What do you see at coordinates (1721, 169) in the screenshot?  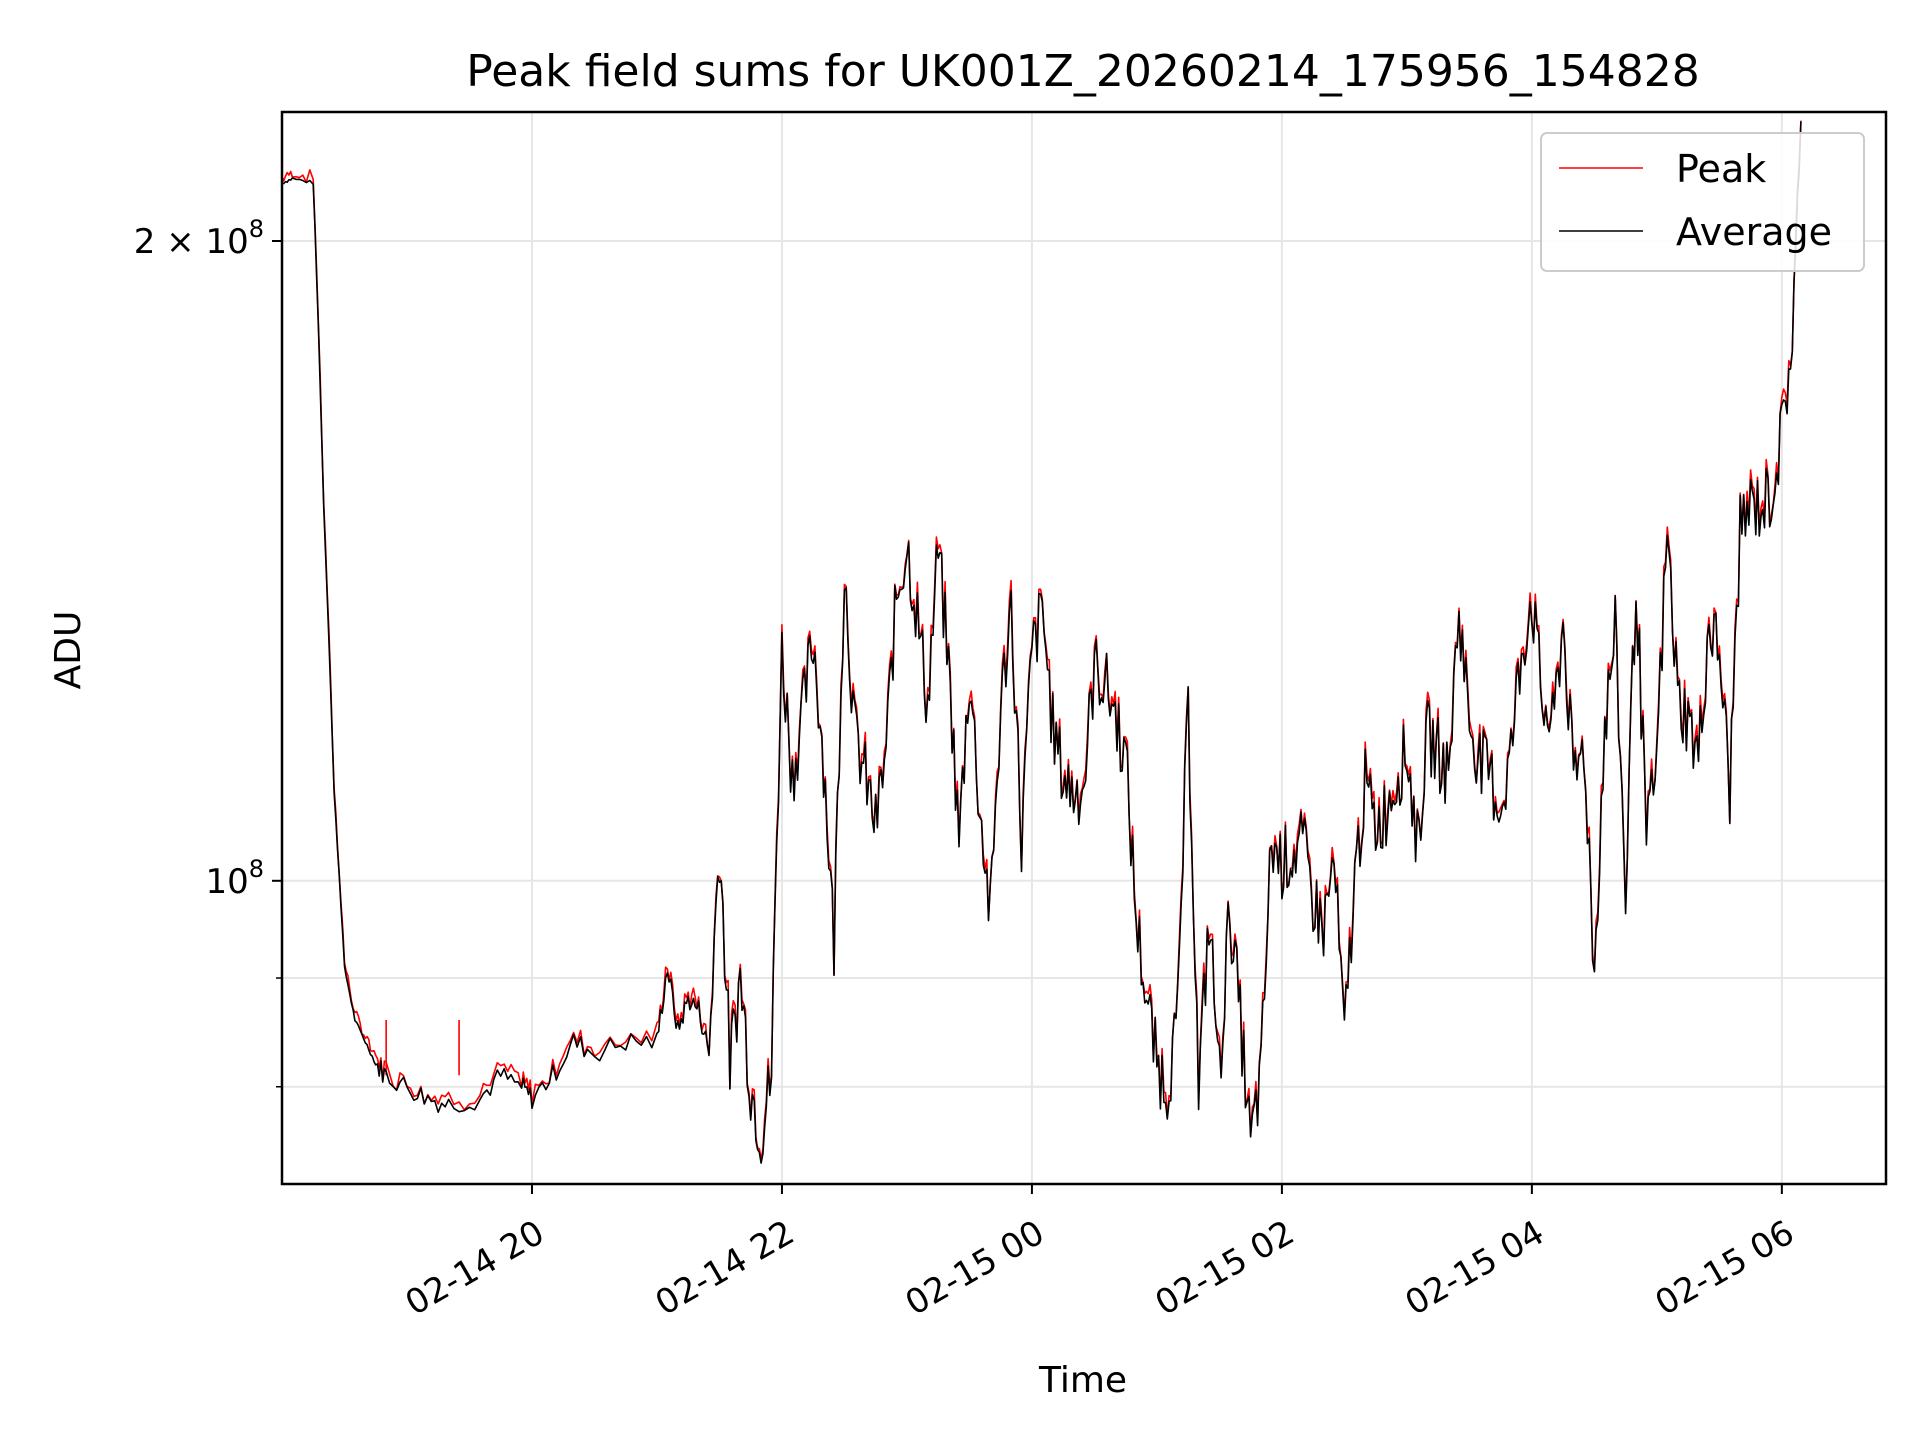 I see `legend-peak-label: Peak` at bounding box center [1721, 169].